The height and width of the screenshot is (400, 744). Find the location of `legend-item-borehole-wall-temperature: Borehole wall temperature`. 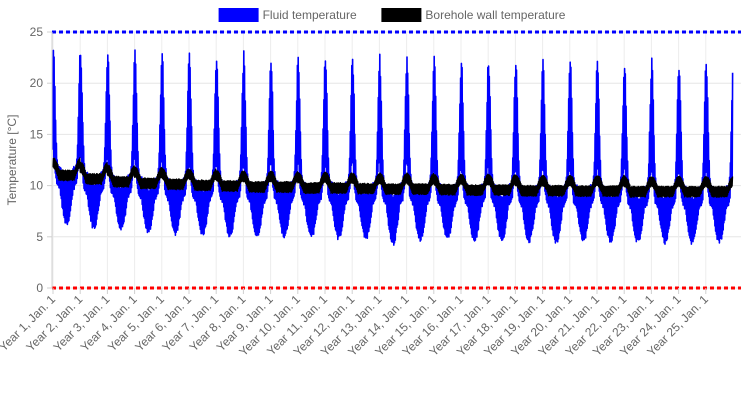

legend-item-borehole-wall-temperature: Borehole wall temperature is located at coordinates (473, 15).